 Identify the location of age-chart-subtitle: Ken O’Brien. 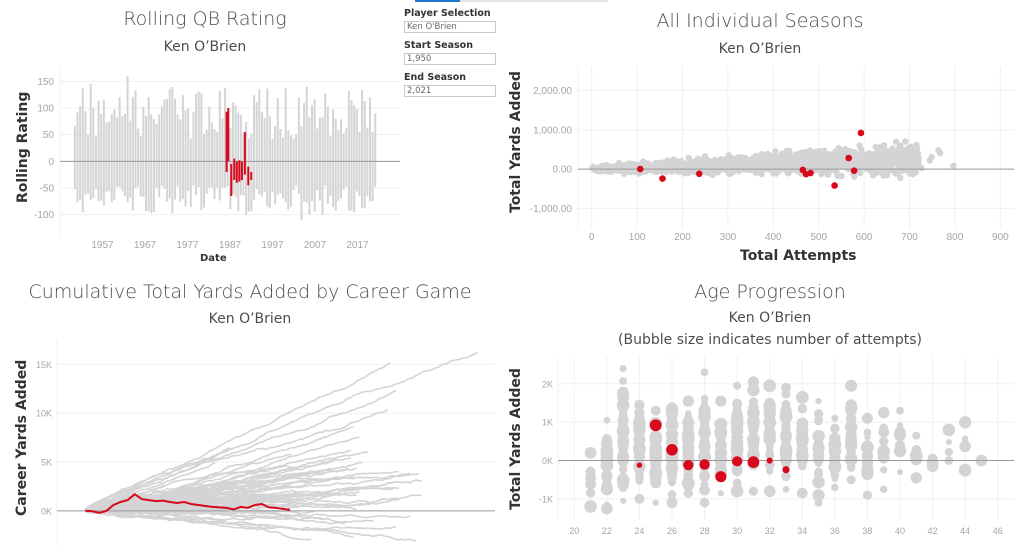
(770, 318).